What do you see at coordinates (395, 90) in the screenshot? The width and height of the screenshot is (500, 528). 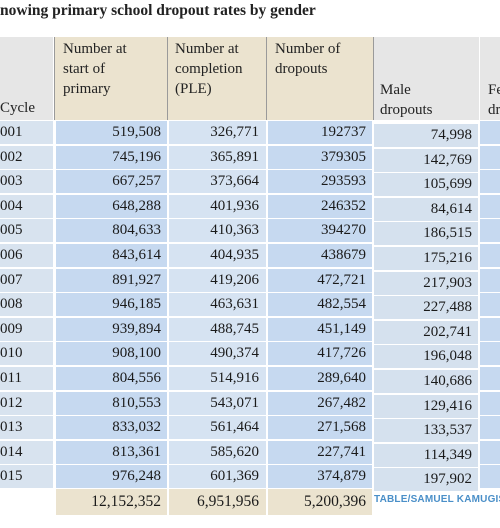 I see `header-male-line: Male` at bounding box center [395, 90].